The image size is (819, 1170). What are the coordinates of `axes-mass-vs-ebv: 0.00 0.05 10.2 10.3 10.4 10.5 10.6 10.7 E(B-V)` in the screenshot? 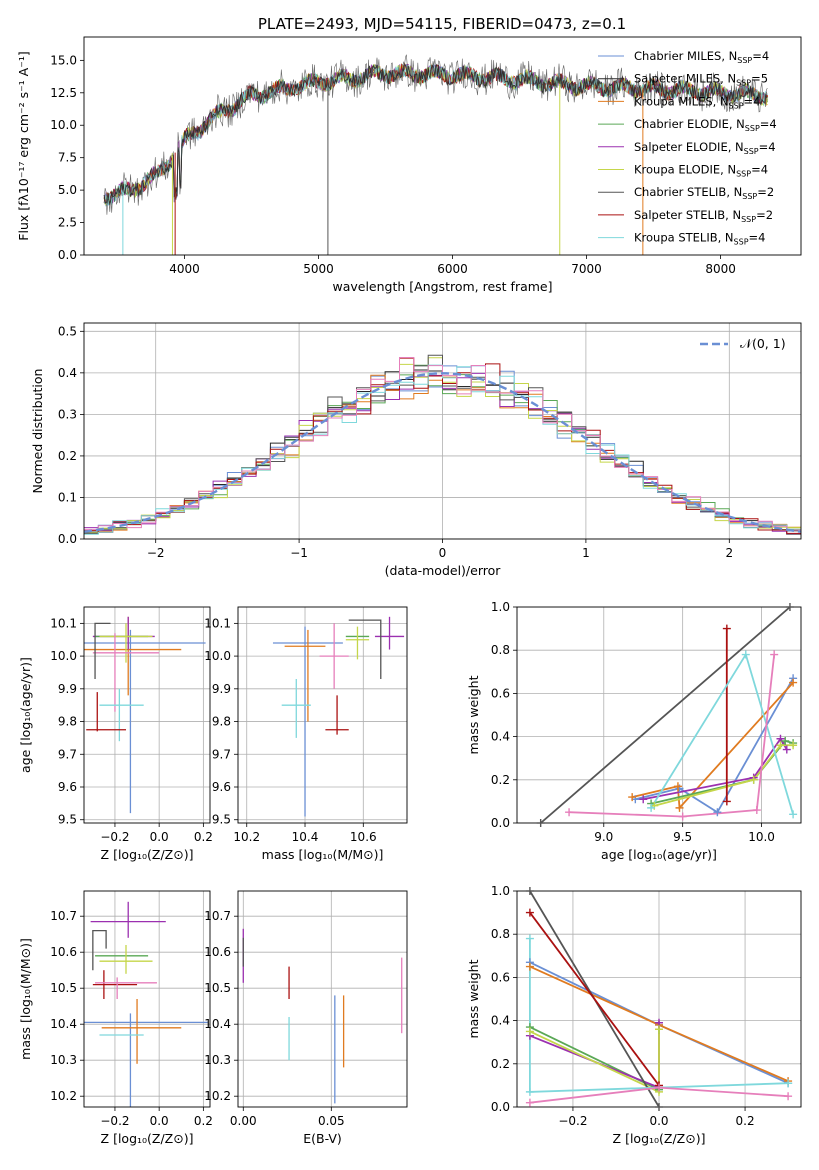 It's located at (306, 1018).